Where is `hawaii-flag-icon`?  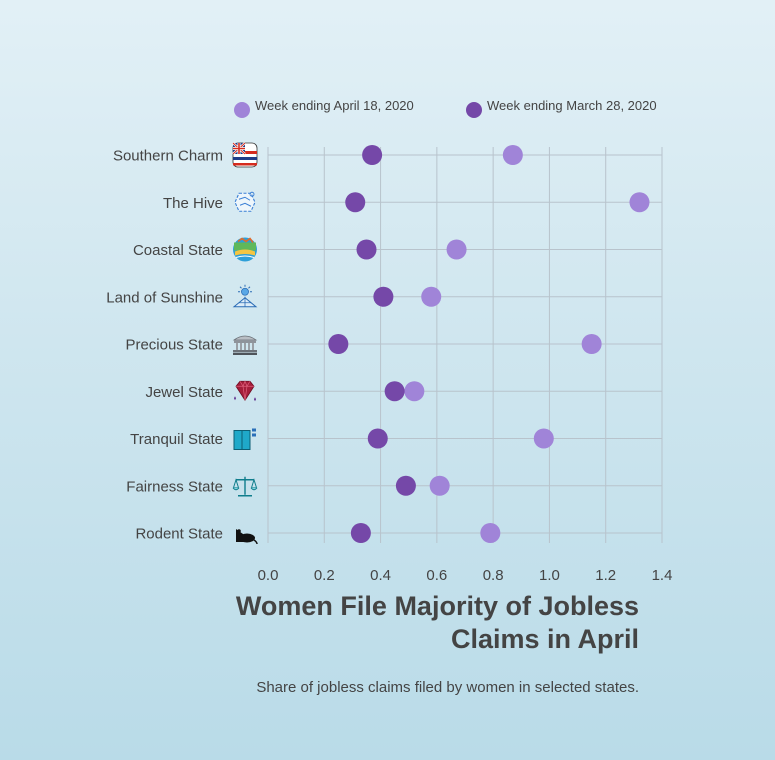 hawaii-flag-icon is located at coordinates (245, 155).